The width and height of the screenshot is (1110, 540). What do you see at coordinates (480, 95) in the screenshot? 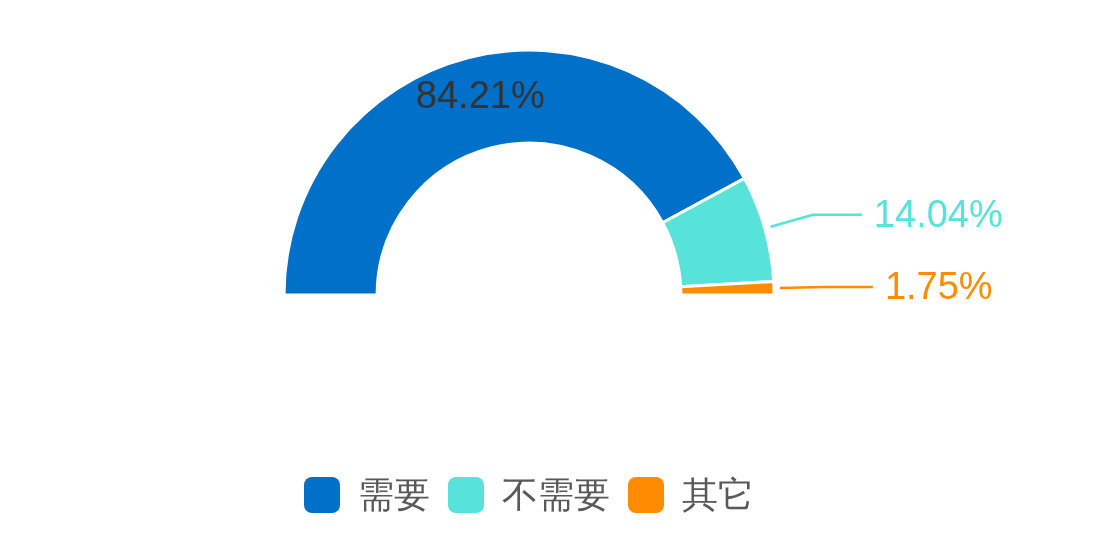
I see `data-label: 84.21%` at bounding box center [480, 95].